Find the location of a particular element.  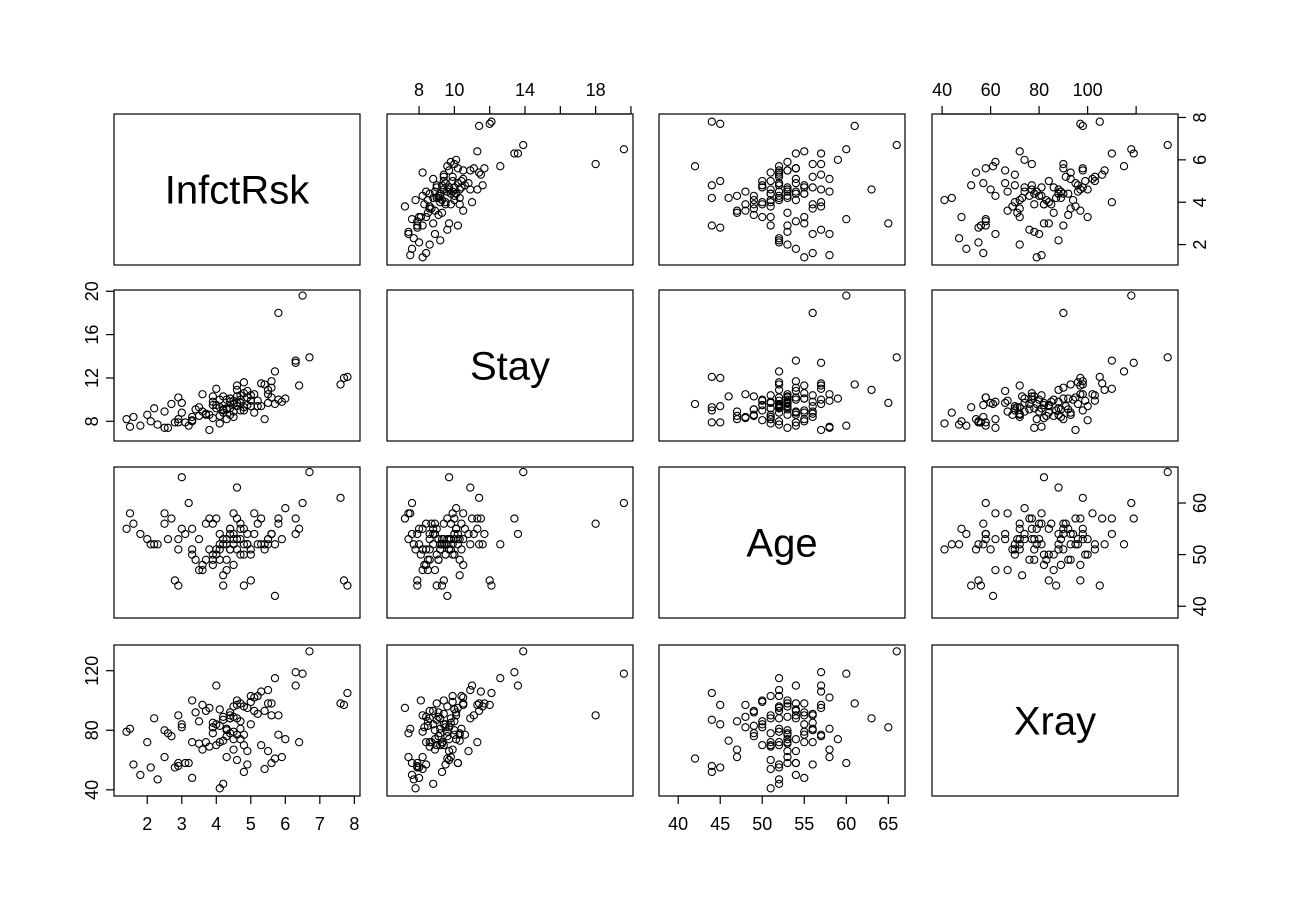

y-tick-label: 16 is located at coordinates (92, 335).